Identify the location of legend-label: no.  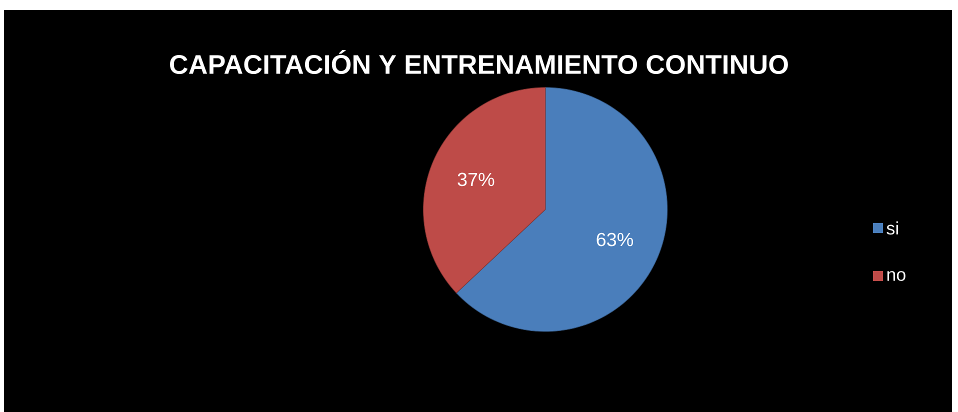
(896, 276).